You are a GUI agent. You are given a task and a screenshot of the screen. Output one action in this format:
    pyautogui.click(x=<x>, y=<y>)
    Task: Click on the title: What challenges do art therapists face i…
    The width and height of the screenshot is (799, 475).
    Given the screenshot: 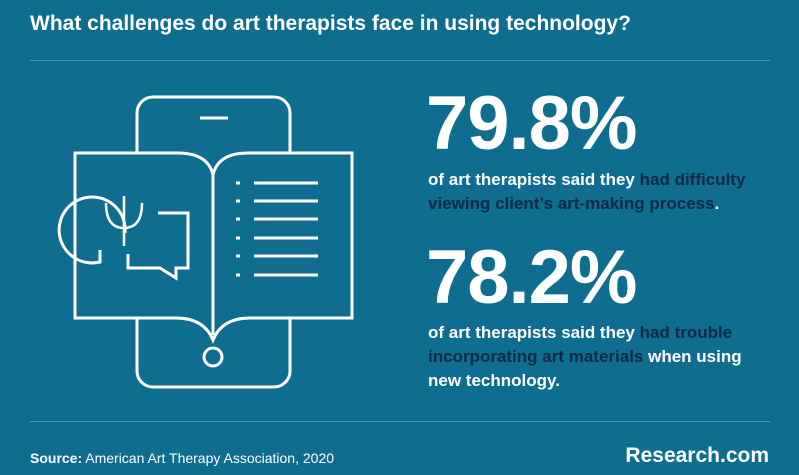 What is the action you would take?
    pyautogui.click(x=330, y=23)
    